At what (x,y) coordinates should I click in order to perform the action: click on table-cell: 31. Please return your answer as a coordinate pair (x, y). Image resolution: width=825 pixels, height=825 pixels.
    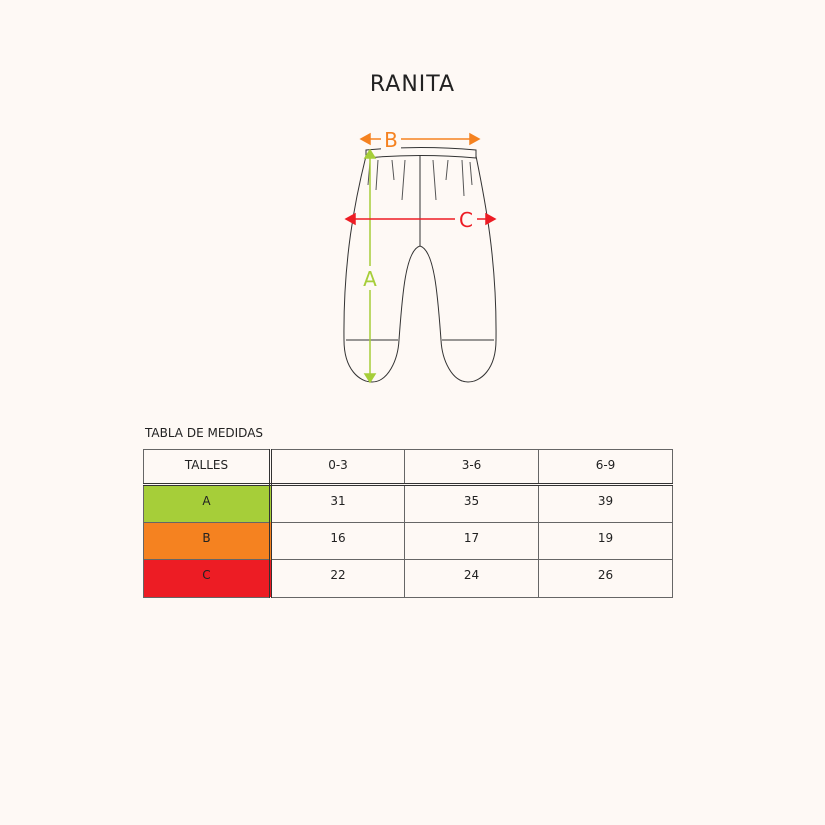
    Looking at the image, I should click on (337, 503).